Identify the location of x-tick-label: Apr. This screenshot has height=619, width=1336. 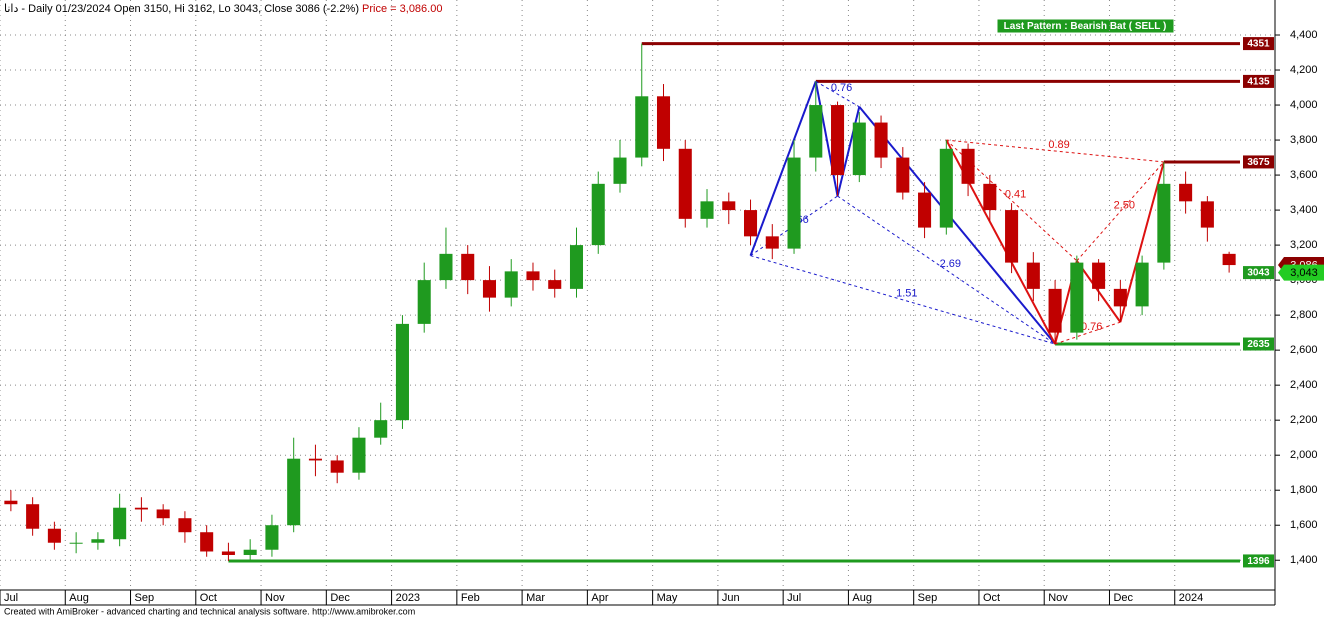
(599, 598).